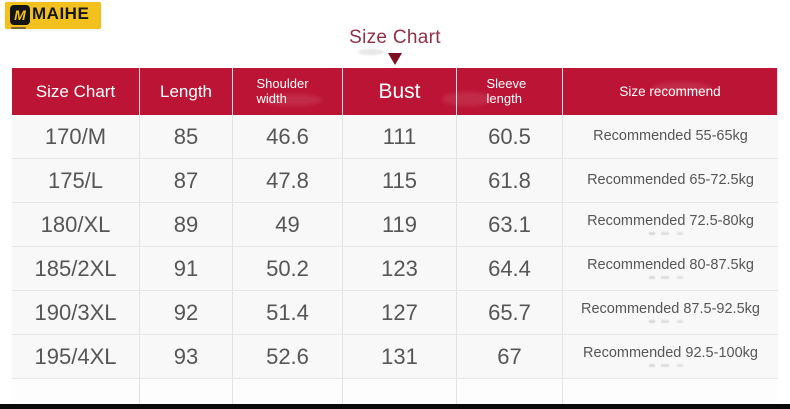 The image size is (790, 409). What do you see at coordinates (510, 268) in the screenshot?
I see `cell-sleeve: 64.4` at bounding box center [510, 268].